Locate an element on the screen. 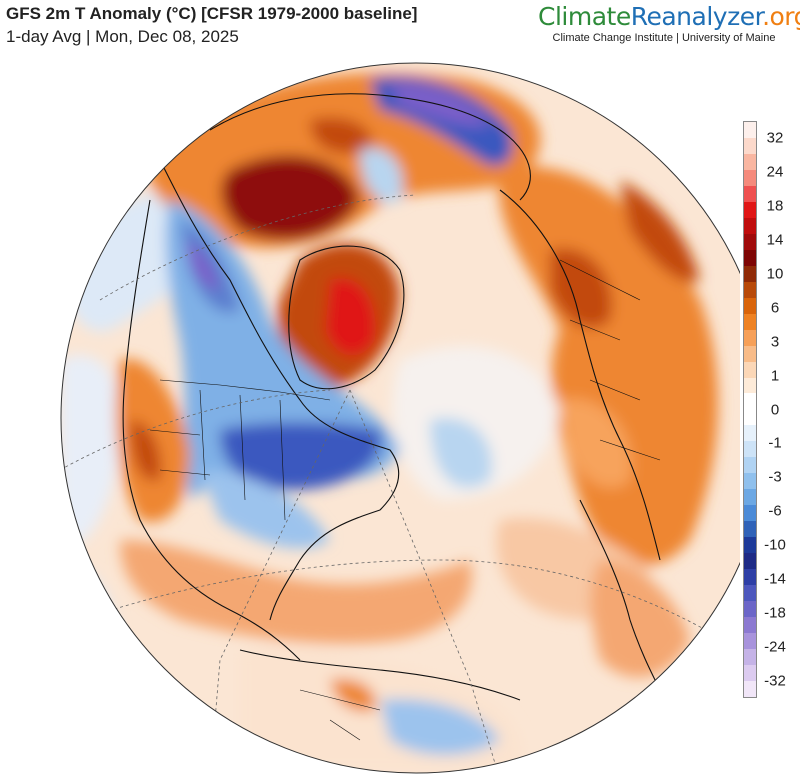  africa-coast is located at coordinates (620, 595).